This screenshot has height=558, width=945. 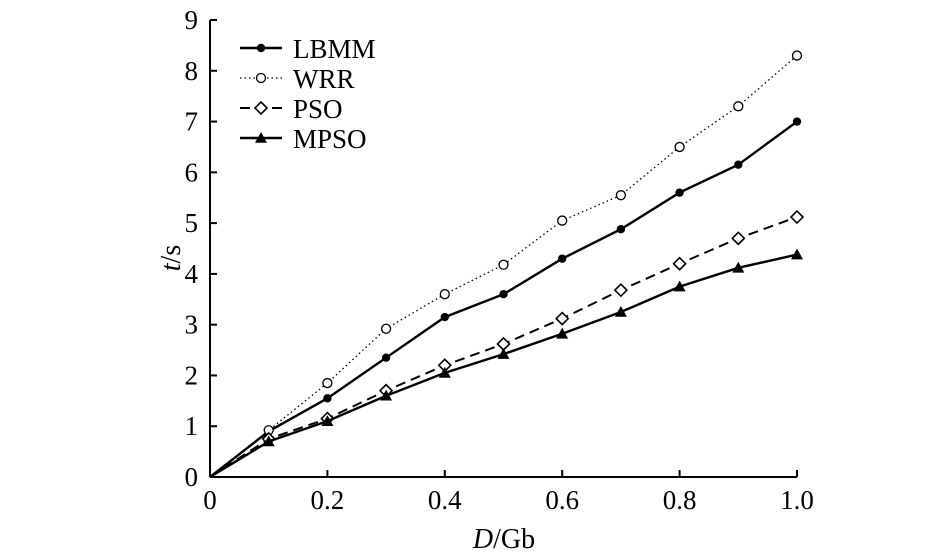 What do you see at coordinates (192, 223) in the screenshot?
I see `y-tick-label: 5` at bounding box center [192, 223].